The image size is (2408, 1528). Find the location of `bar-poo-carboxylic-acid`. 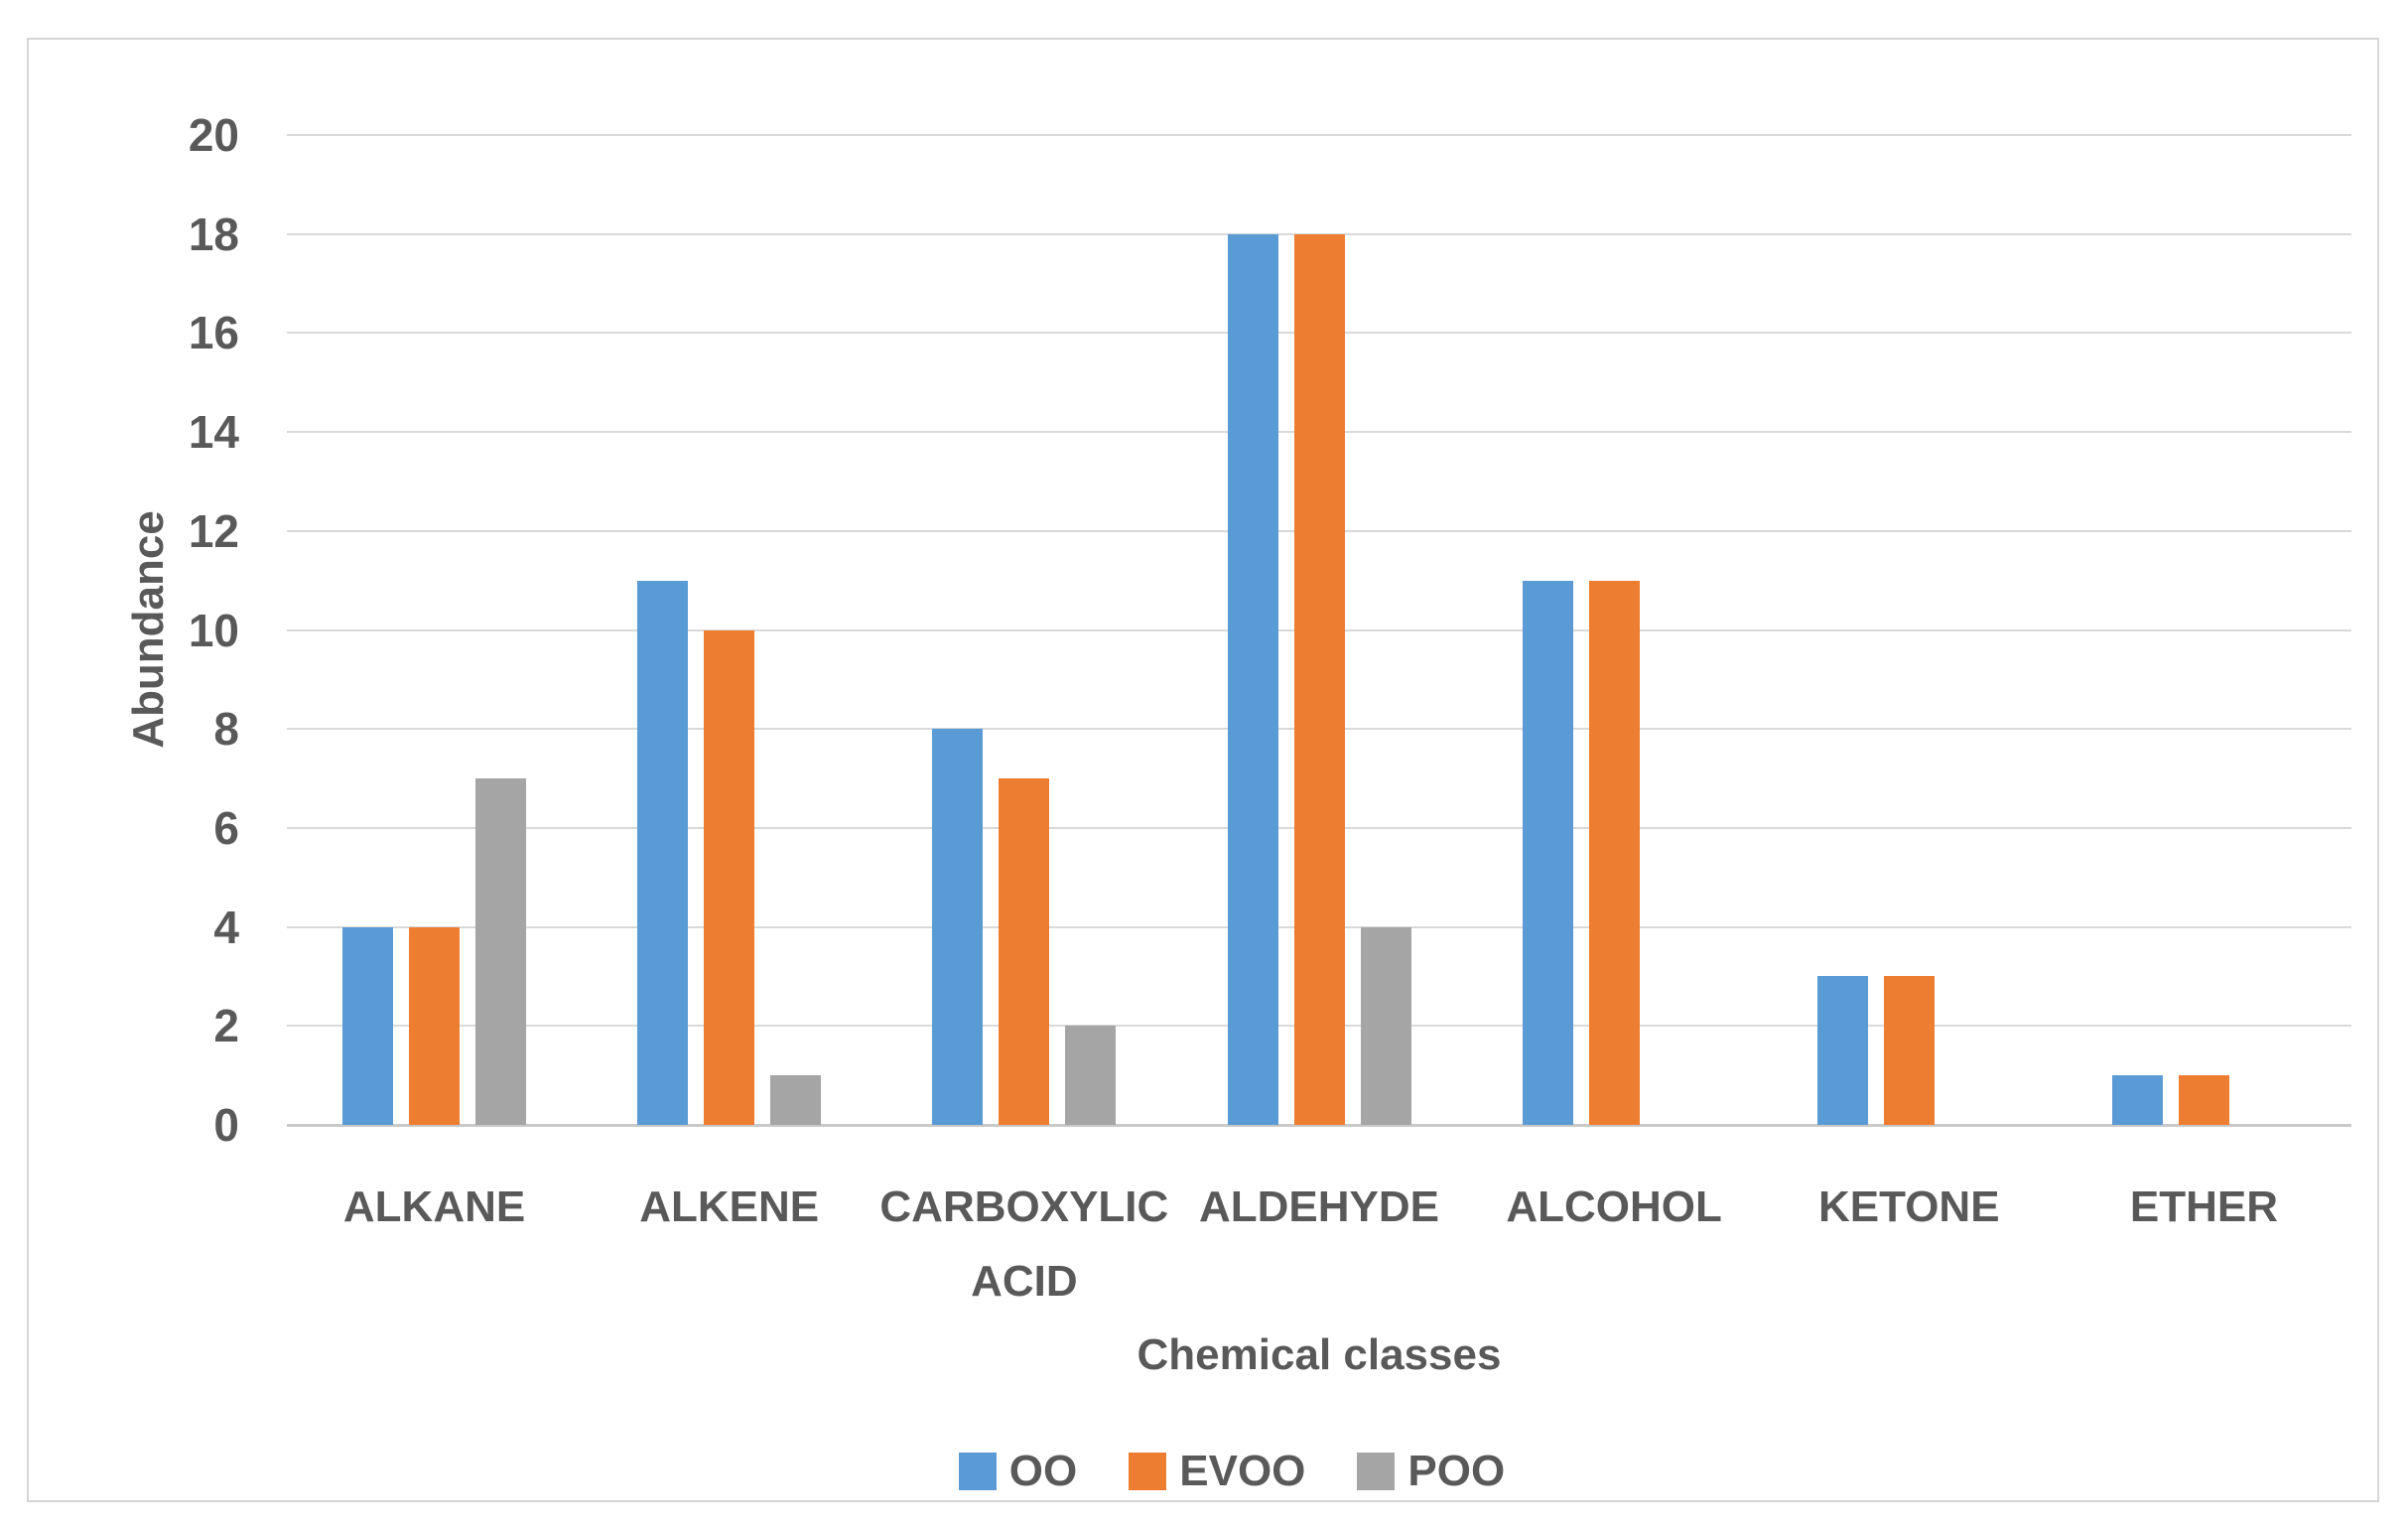

bar-poo-carboxylic-acid is located at coordinates (1091, 1075).